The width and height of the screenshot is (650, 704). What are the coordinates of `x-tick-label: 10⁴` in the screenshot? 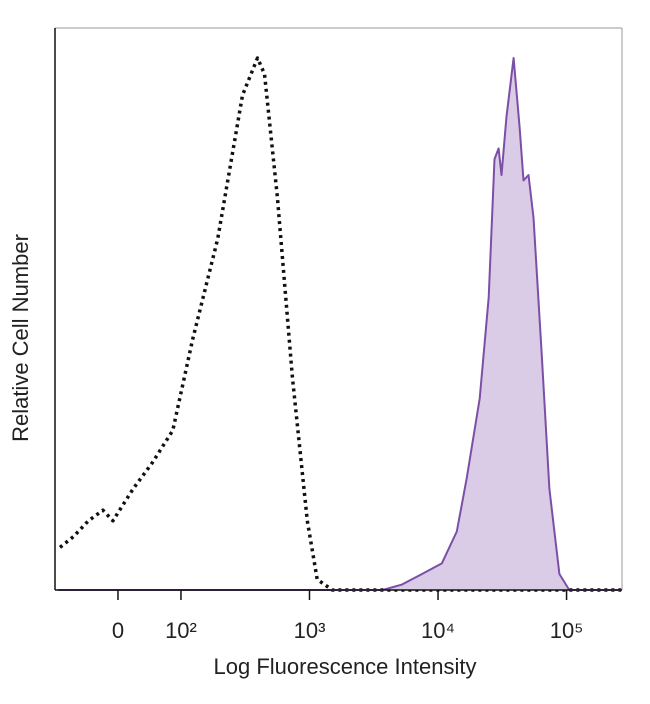 It's located at (438, 630).